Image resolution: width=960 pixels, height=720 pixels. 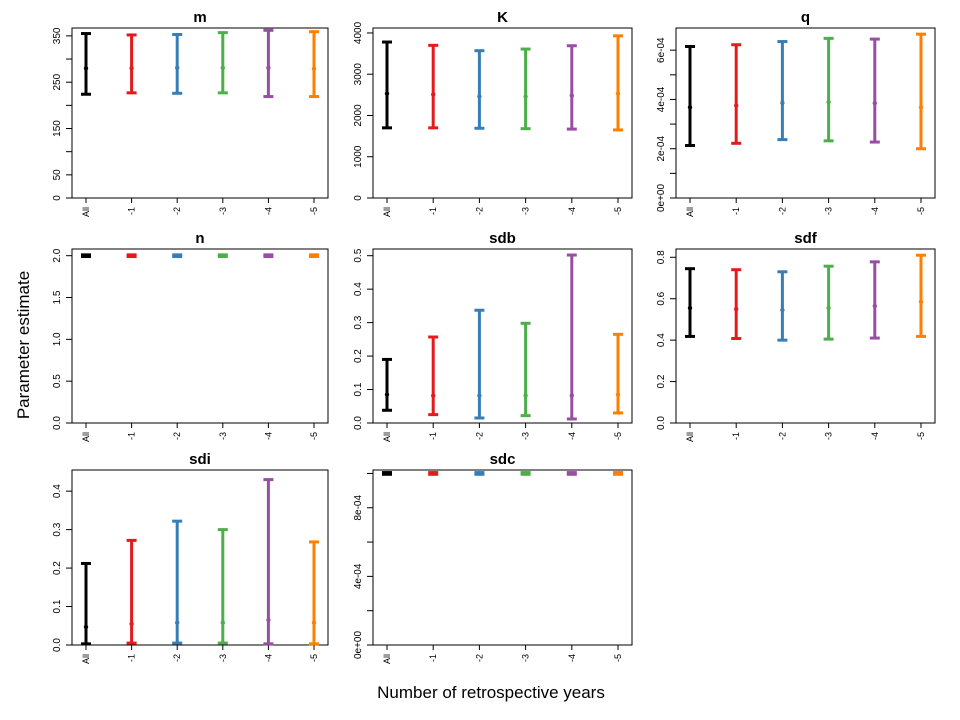 I want to click on error-bar-sdb-All, so click(x=387, y=384).